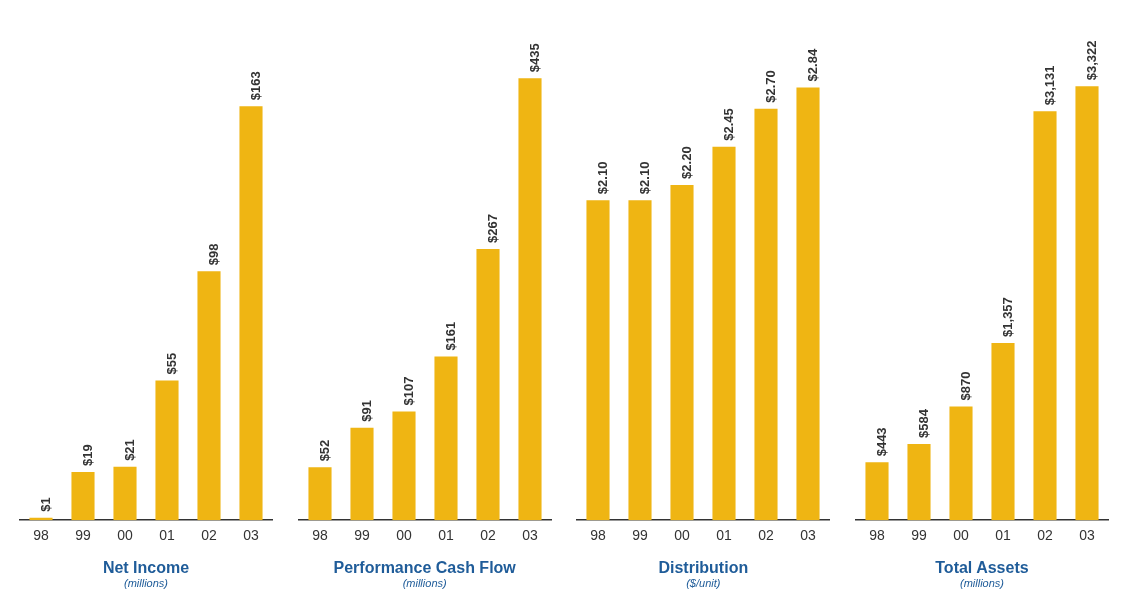 This screenshot has height=606, width=1128. Describe the element at coordinates (703, 583) in the screenshot. I see `text: ($/unit)` at that location.